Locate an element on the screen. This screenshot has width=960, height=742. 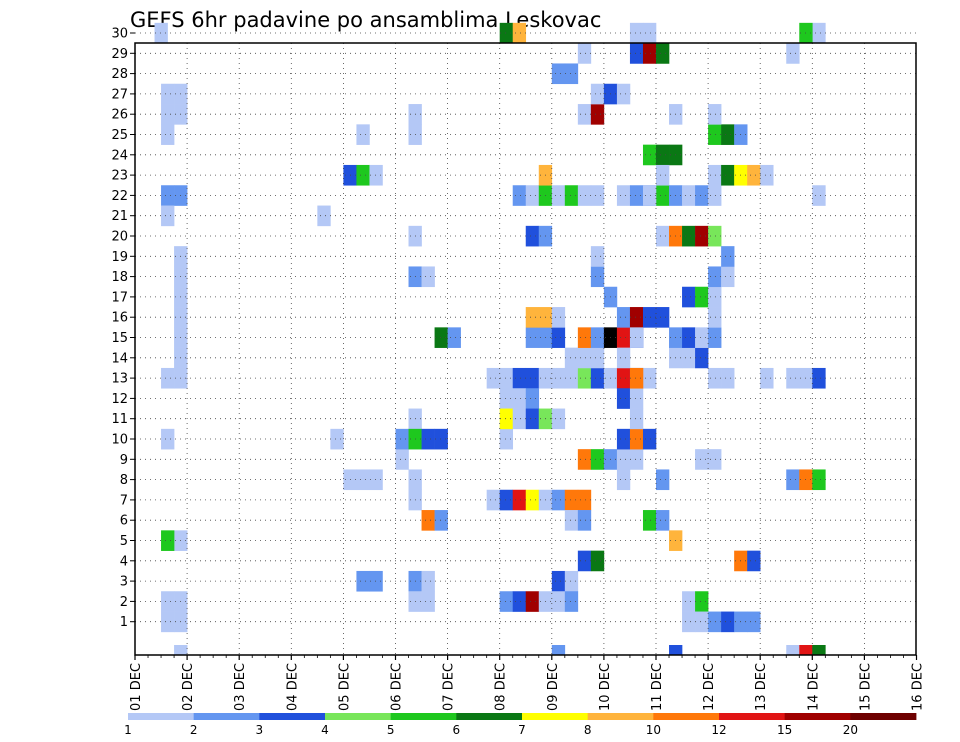
y-tick-label: 22 is located at coordinates (119, 196).